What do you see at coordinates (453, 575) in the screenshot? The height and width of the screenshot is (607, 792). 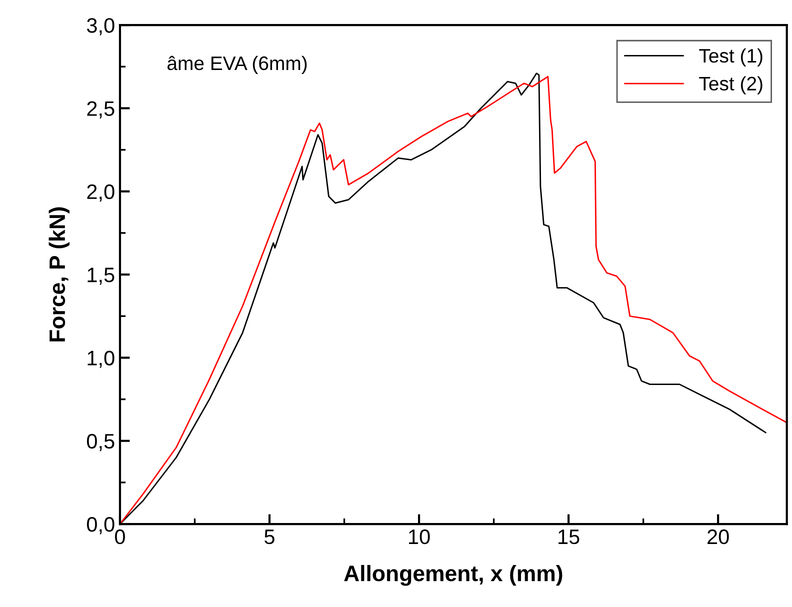 I see `x-axis-title: Allongement, x (mm)` at bounding box center [453, 575].